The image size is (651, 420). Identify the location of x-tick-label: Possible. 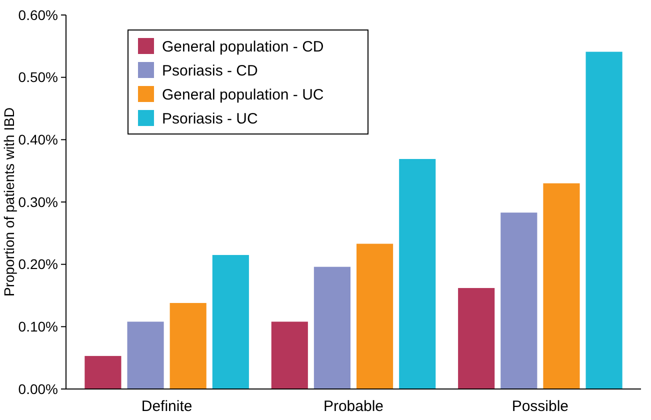
(540, 406).